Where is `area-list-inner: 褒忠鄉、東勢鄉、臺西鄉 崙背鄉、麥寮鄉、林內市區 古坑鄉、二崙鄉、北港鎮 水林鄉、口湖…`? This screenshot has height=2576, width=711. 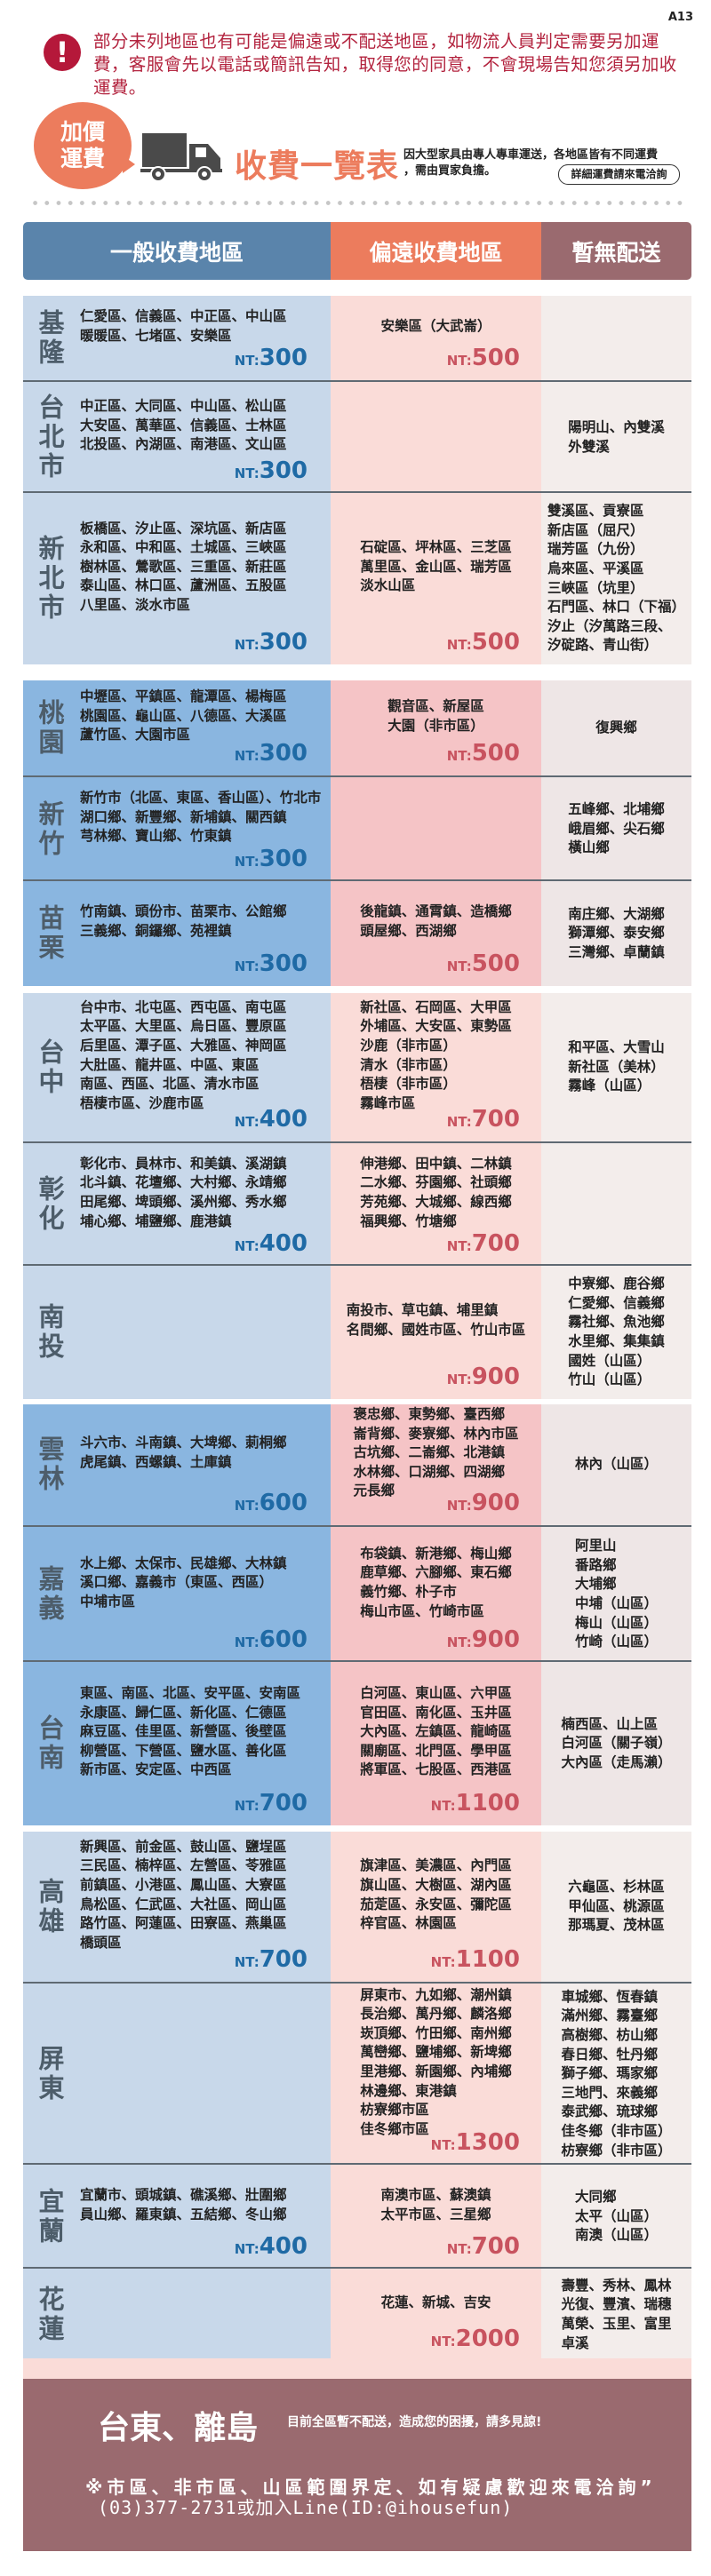 area-list-inner: 褒忠鄉、東勢鄉、臺西鄉 崙背鄉、麥寮鄉、林內市區 古坑鄉、二崙鄉、北港鎮 水林鄉、口湖… is located at coordinates (435, 1453).